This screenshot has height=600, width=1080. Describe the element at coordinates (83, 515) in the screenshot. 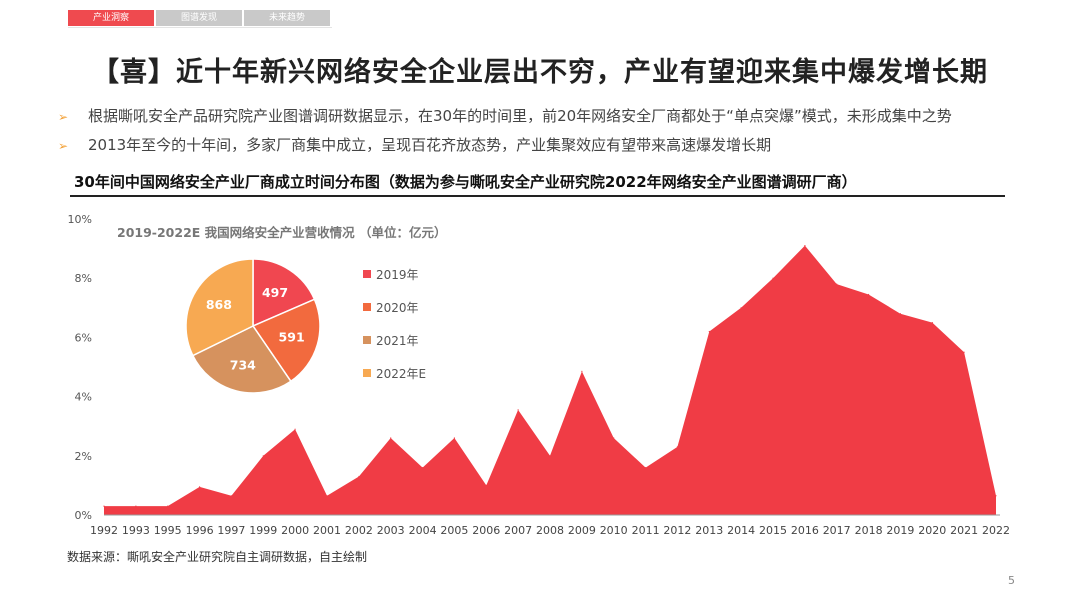

I see `y-tick-label: 0%` at that location.